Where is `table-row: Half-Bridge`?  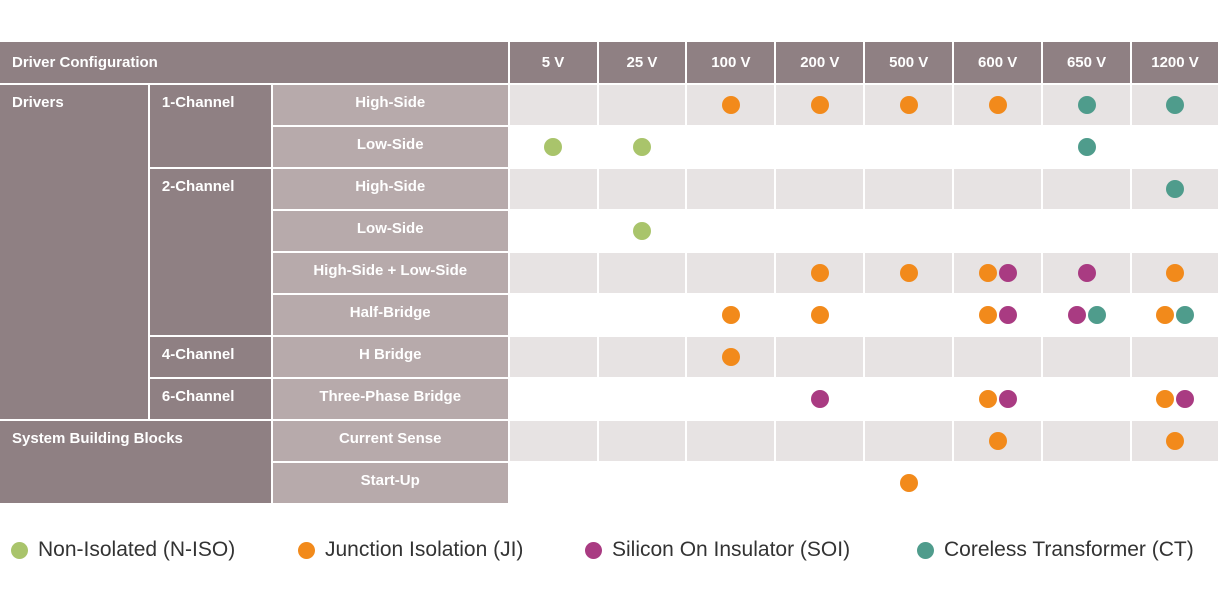
table-row: Half-Bridge is located at coordinates (610, 315).